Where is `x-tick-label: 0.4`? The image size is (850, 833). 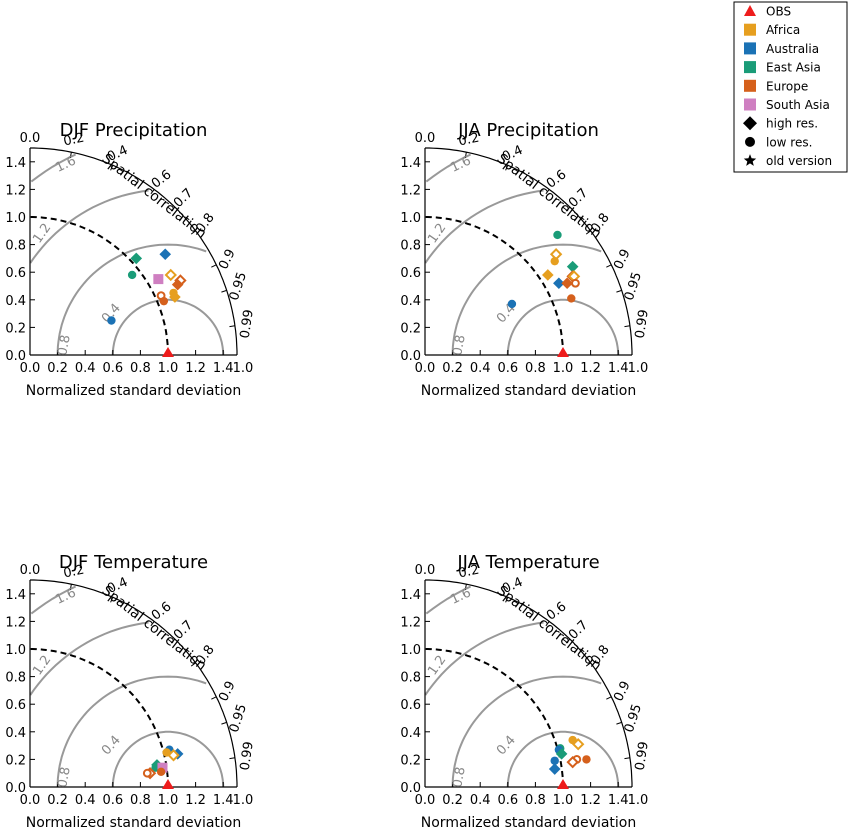
x-tick-label: 0.4 is located at coordinates (85, 800).